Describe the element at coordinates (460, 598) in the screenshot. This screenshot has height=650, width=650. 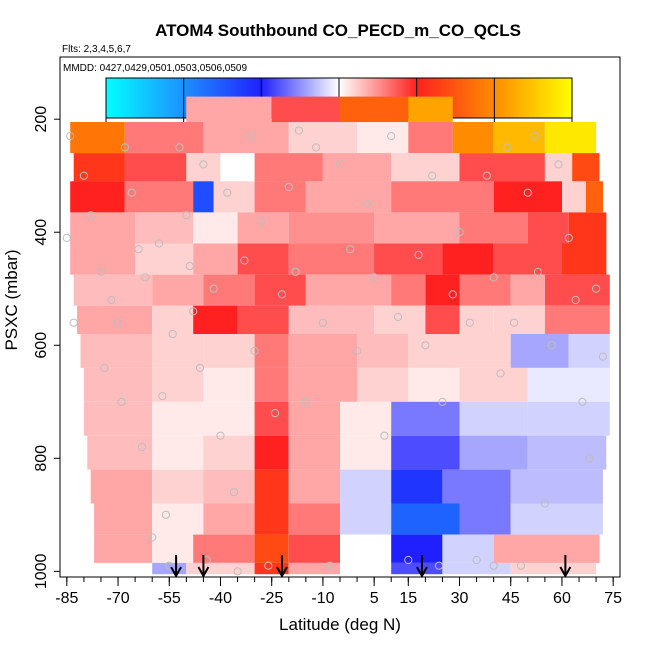
I see `x-tick-label: 30` at that location.